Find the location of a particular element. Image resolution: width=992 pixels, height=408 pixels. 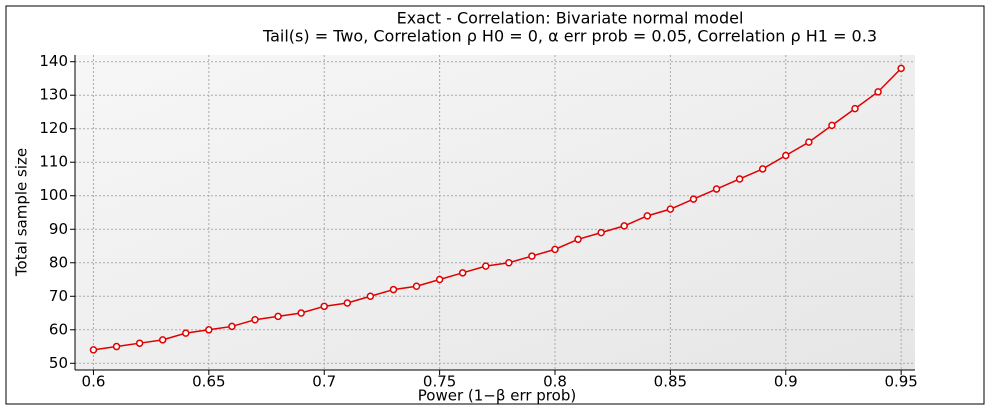

y-tick-label: 120 is located at coordinates (53, 128).